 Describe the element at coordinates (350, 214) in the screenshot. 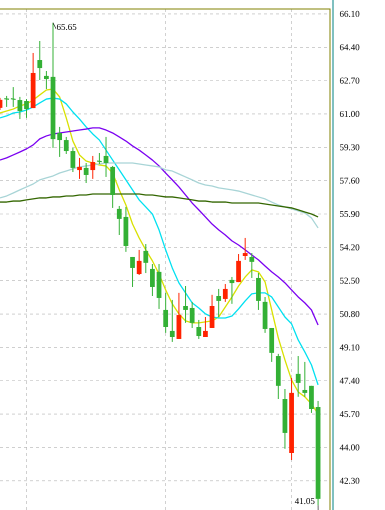

I see `y-tick-label: 55.90` at that location.